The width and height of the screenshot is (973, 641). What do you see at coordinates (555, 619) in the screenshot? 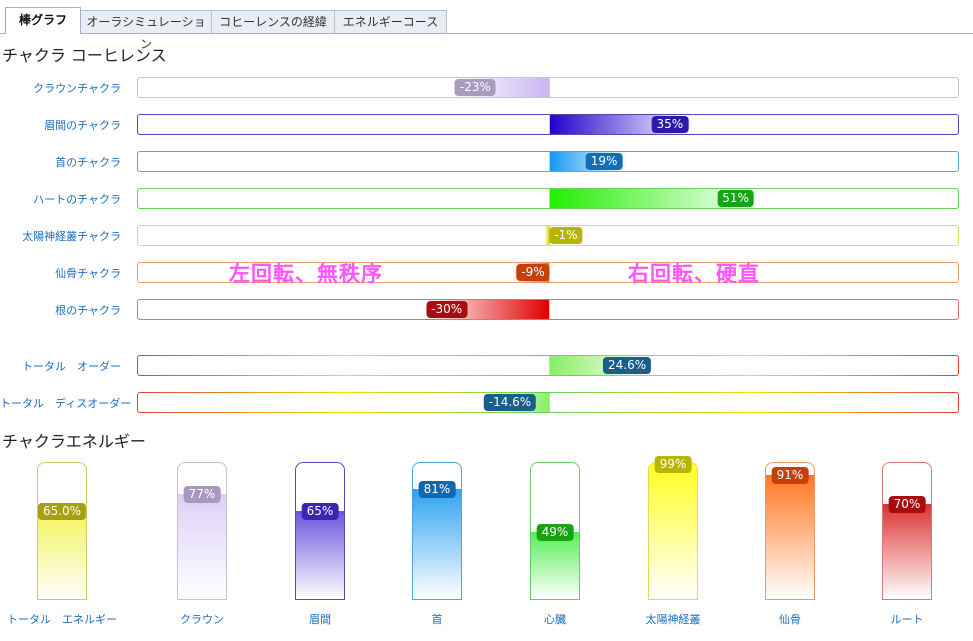
I see `energy-label: 心臓` at bounding box center [555, 619].